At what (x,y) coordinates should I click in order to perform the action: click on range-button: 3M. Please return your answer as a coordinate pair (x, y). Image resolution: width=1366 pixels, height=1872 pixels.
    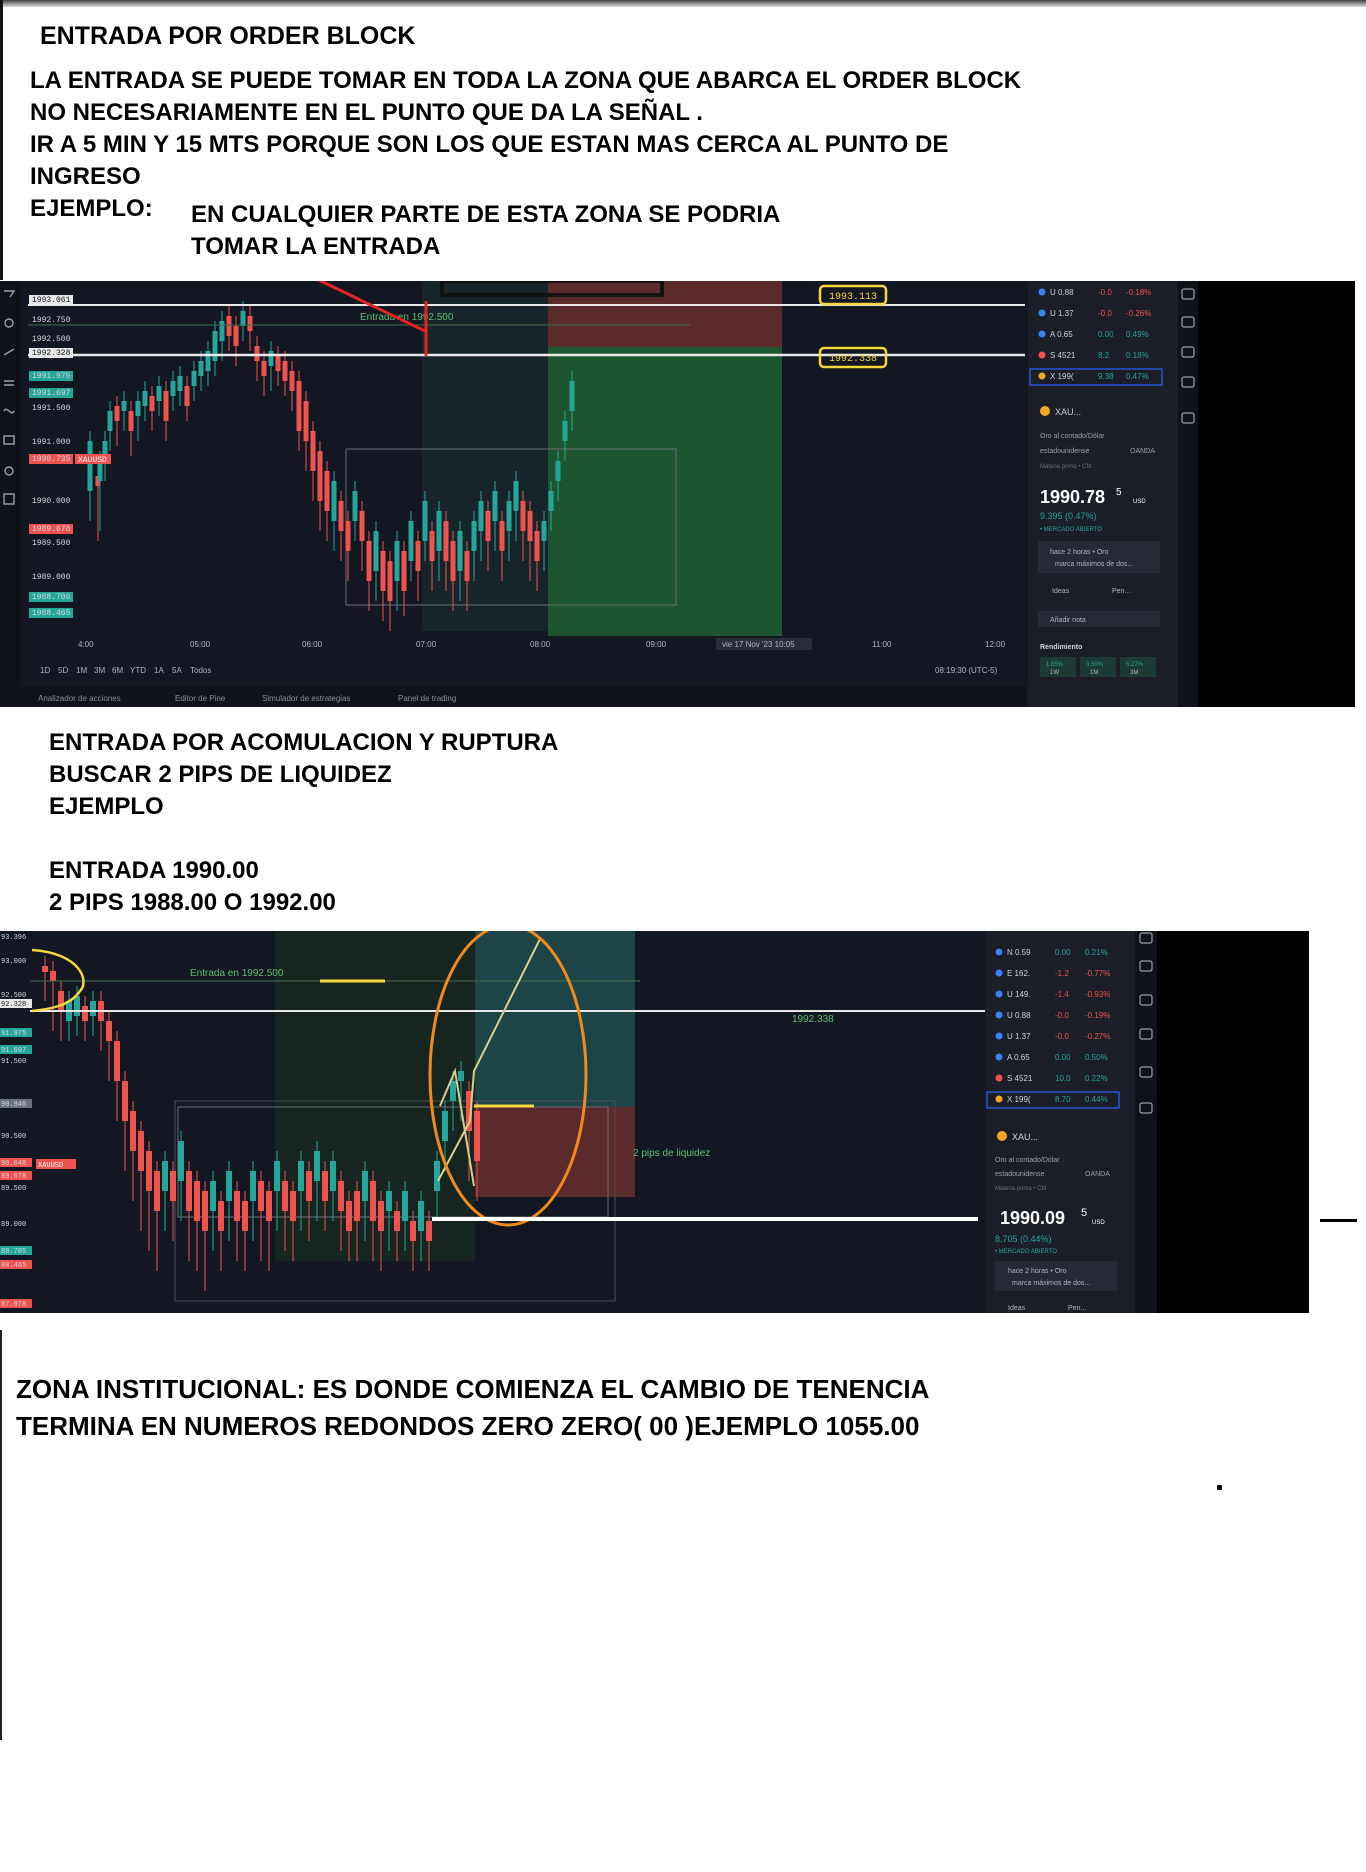
    Looking at the image, I should click on (99, 670).